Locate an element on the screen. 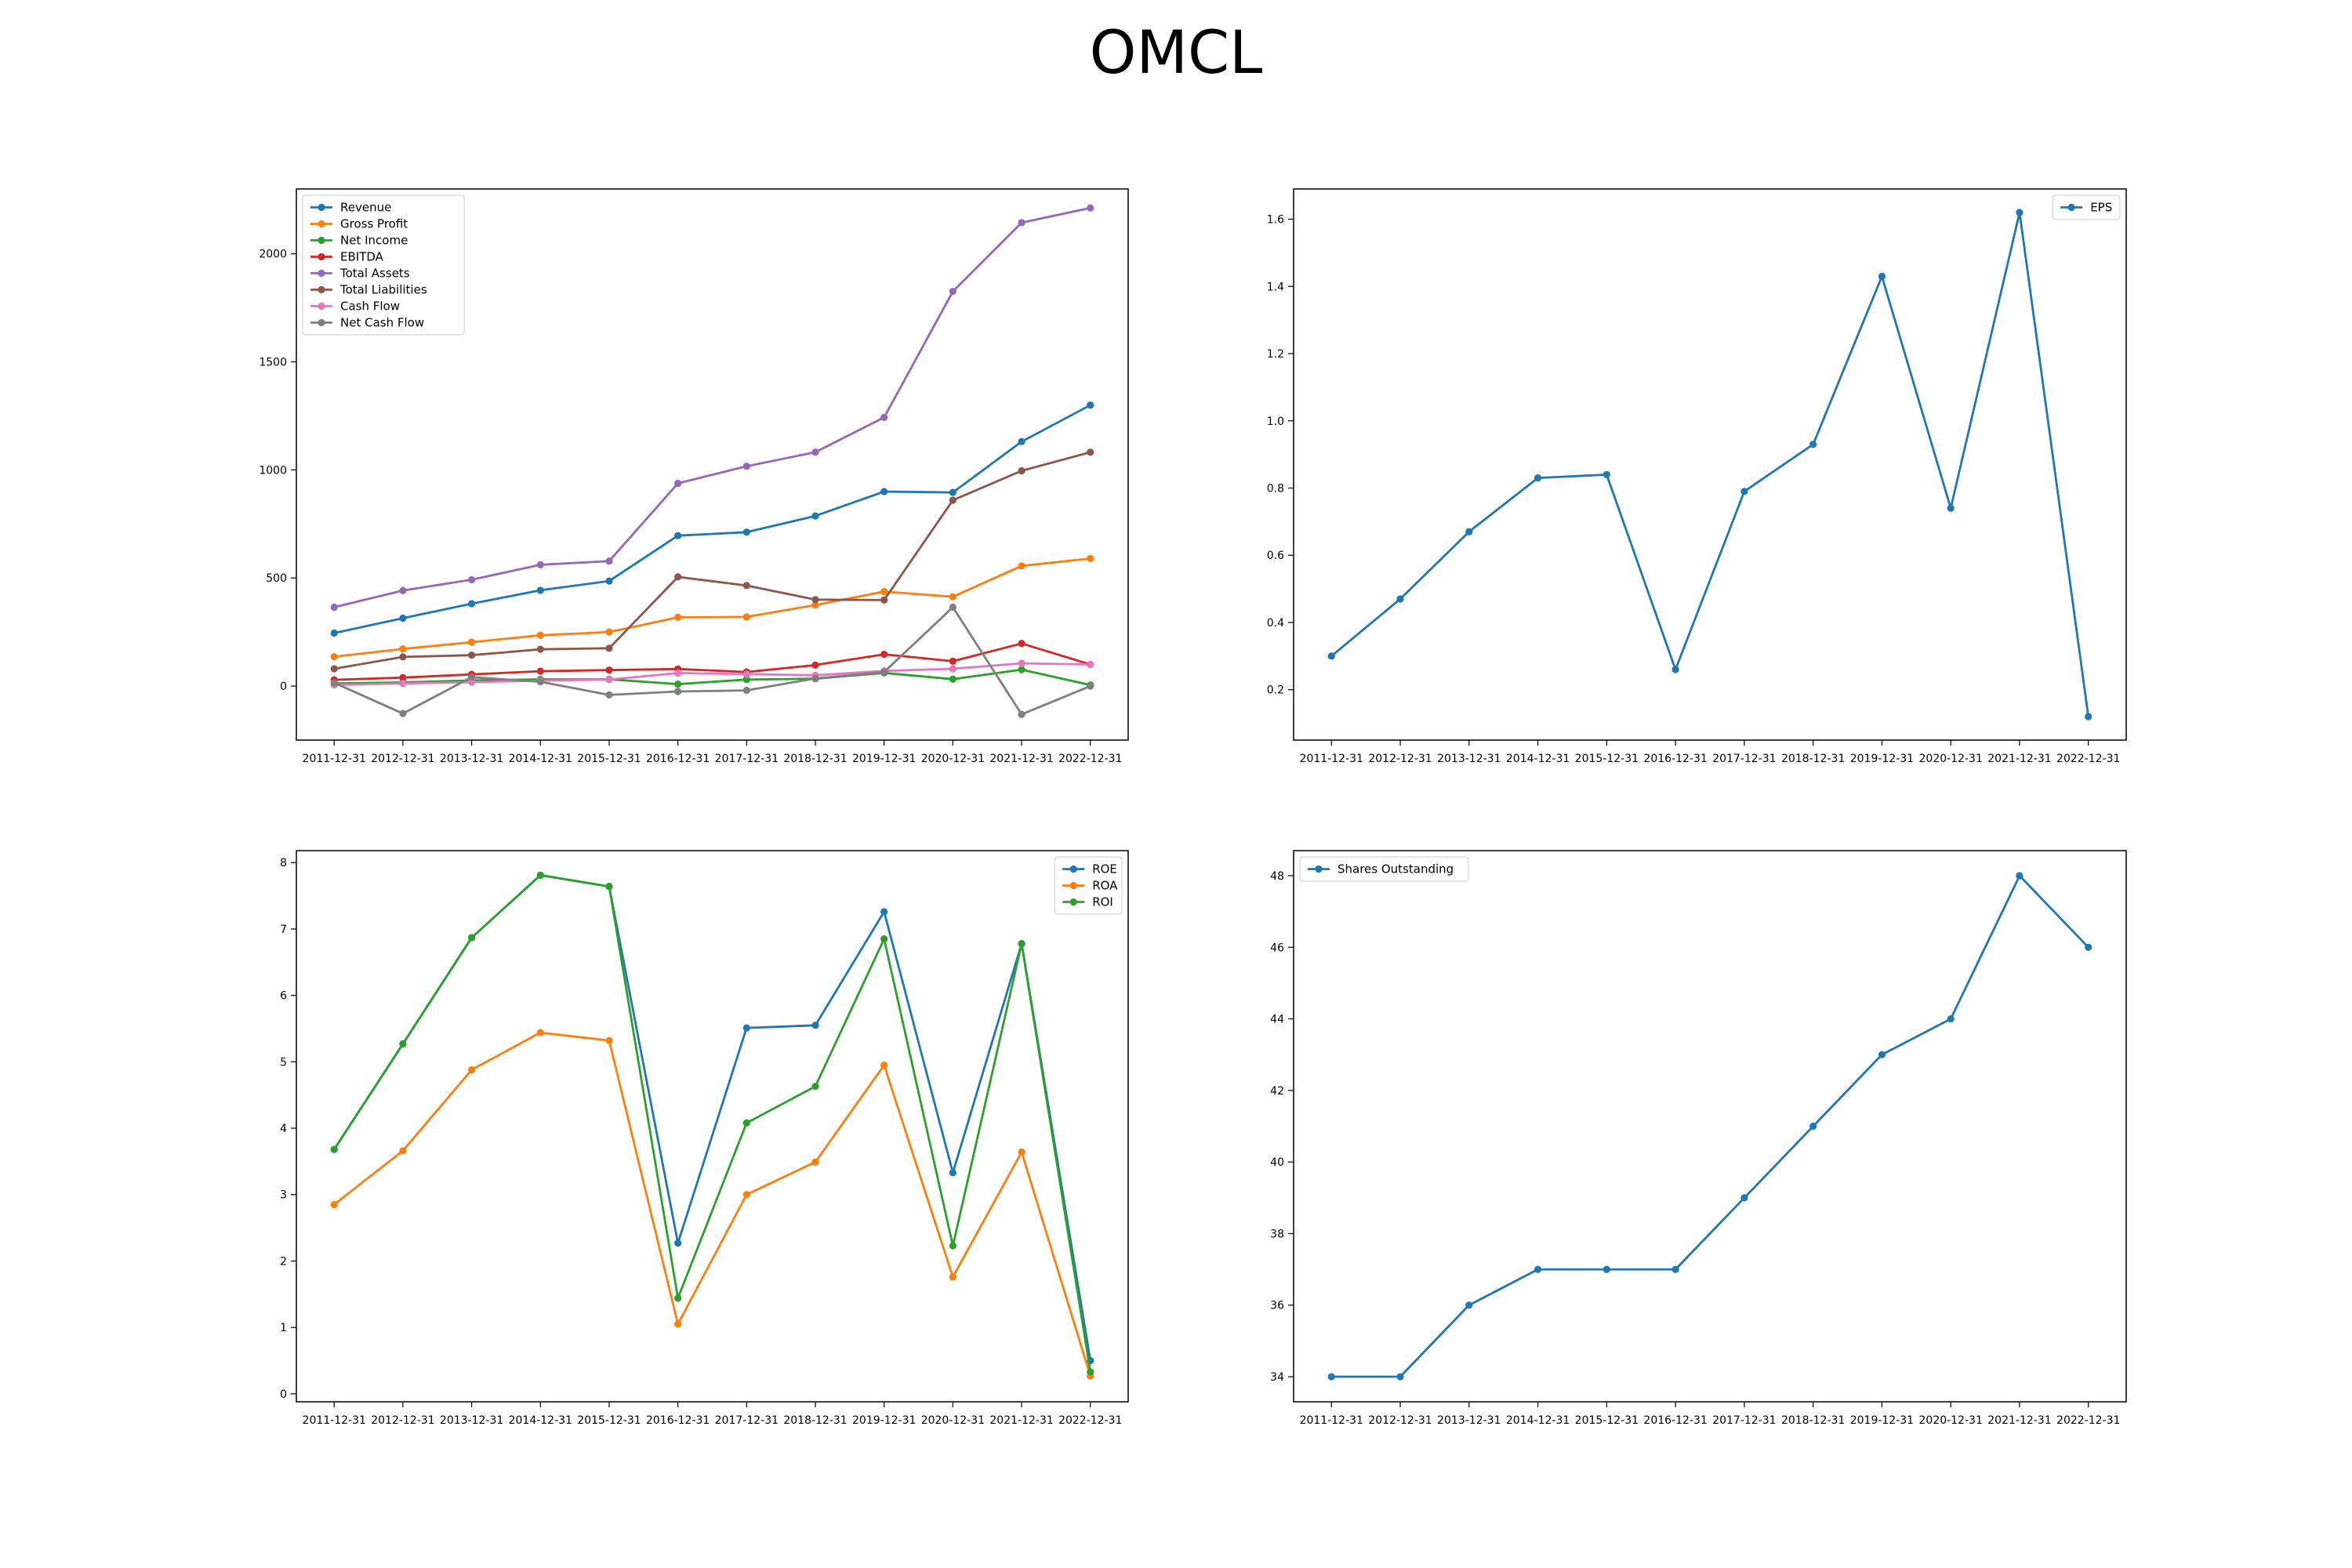 This screenshot has width=2352, height=1568. y-tick-label: 1500 is located at coordinates (273, 363).